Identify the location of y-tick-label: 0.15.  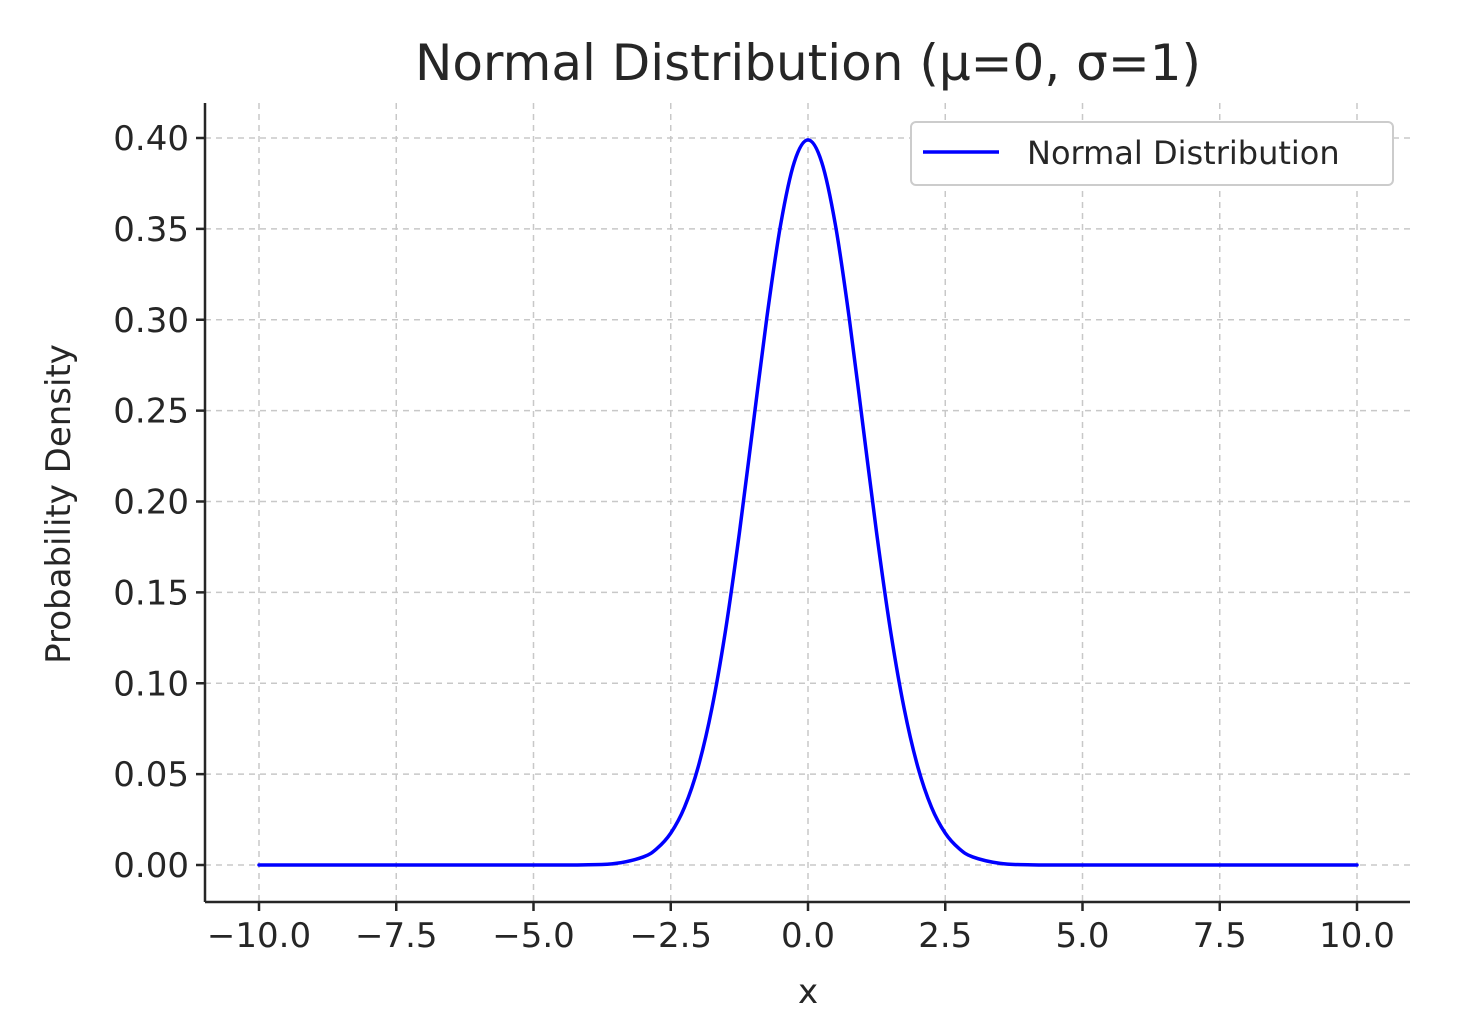
(151, 593).